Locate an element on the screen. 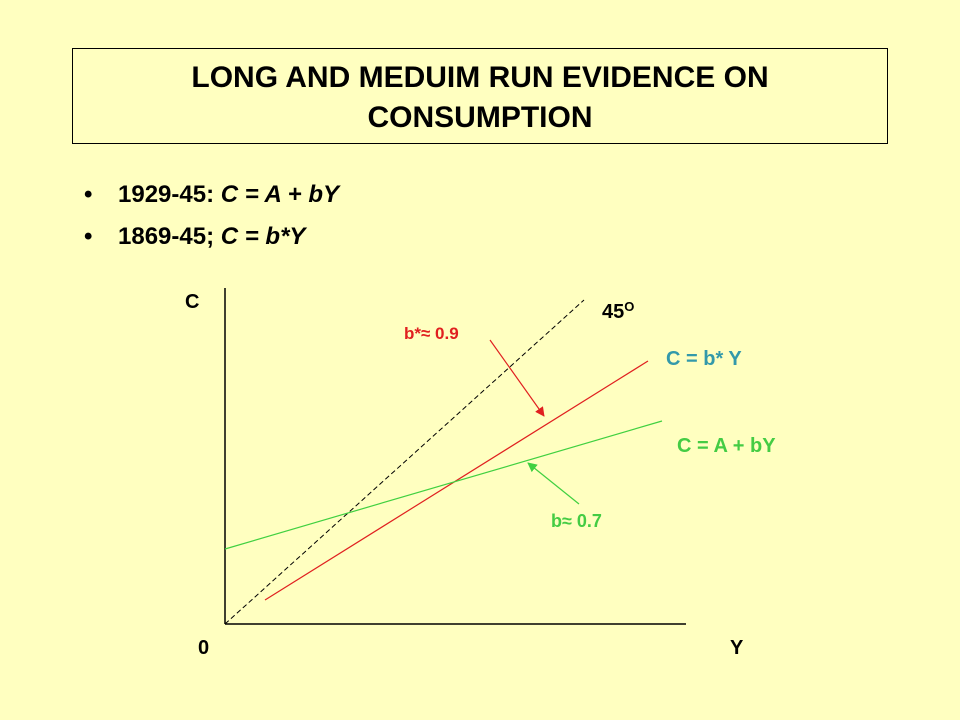 This screenshot has height=720, width=960. bullet-item-1869: • 1869-45; C = b*Y is located at coordinates (211, 237).